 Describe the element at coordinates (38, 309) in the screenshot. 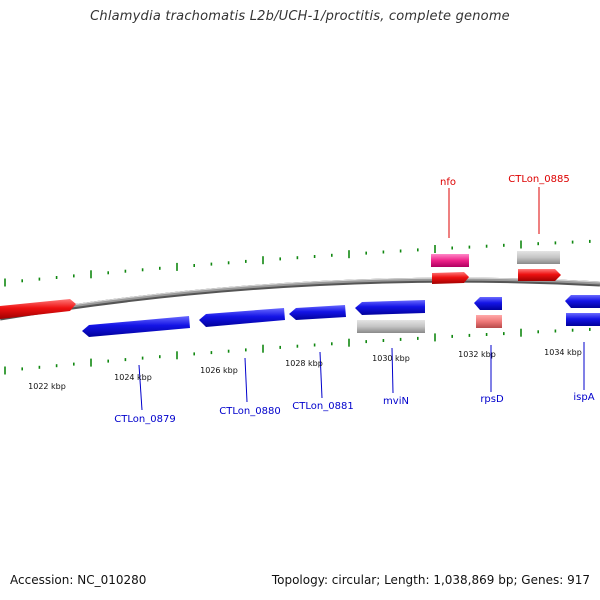

I see `gene-arrow-red` at that location.